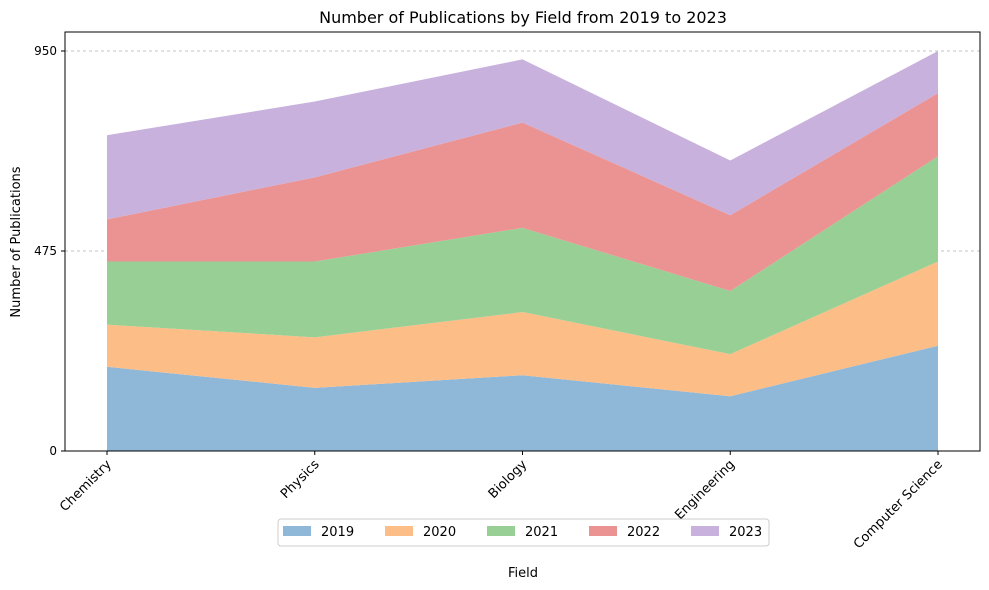  Describe the element at coordinates (297, 531) in the screenshot. I see `legend-swatch-2019` at that location.